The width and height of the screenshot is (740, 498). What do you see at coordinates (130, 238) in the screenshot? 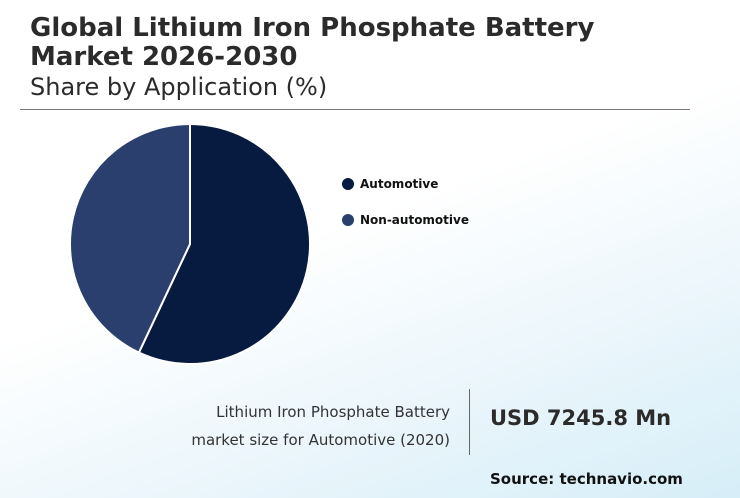
I see `pie-slice-non-automotive` at bounding box center [130, 238].